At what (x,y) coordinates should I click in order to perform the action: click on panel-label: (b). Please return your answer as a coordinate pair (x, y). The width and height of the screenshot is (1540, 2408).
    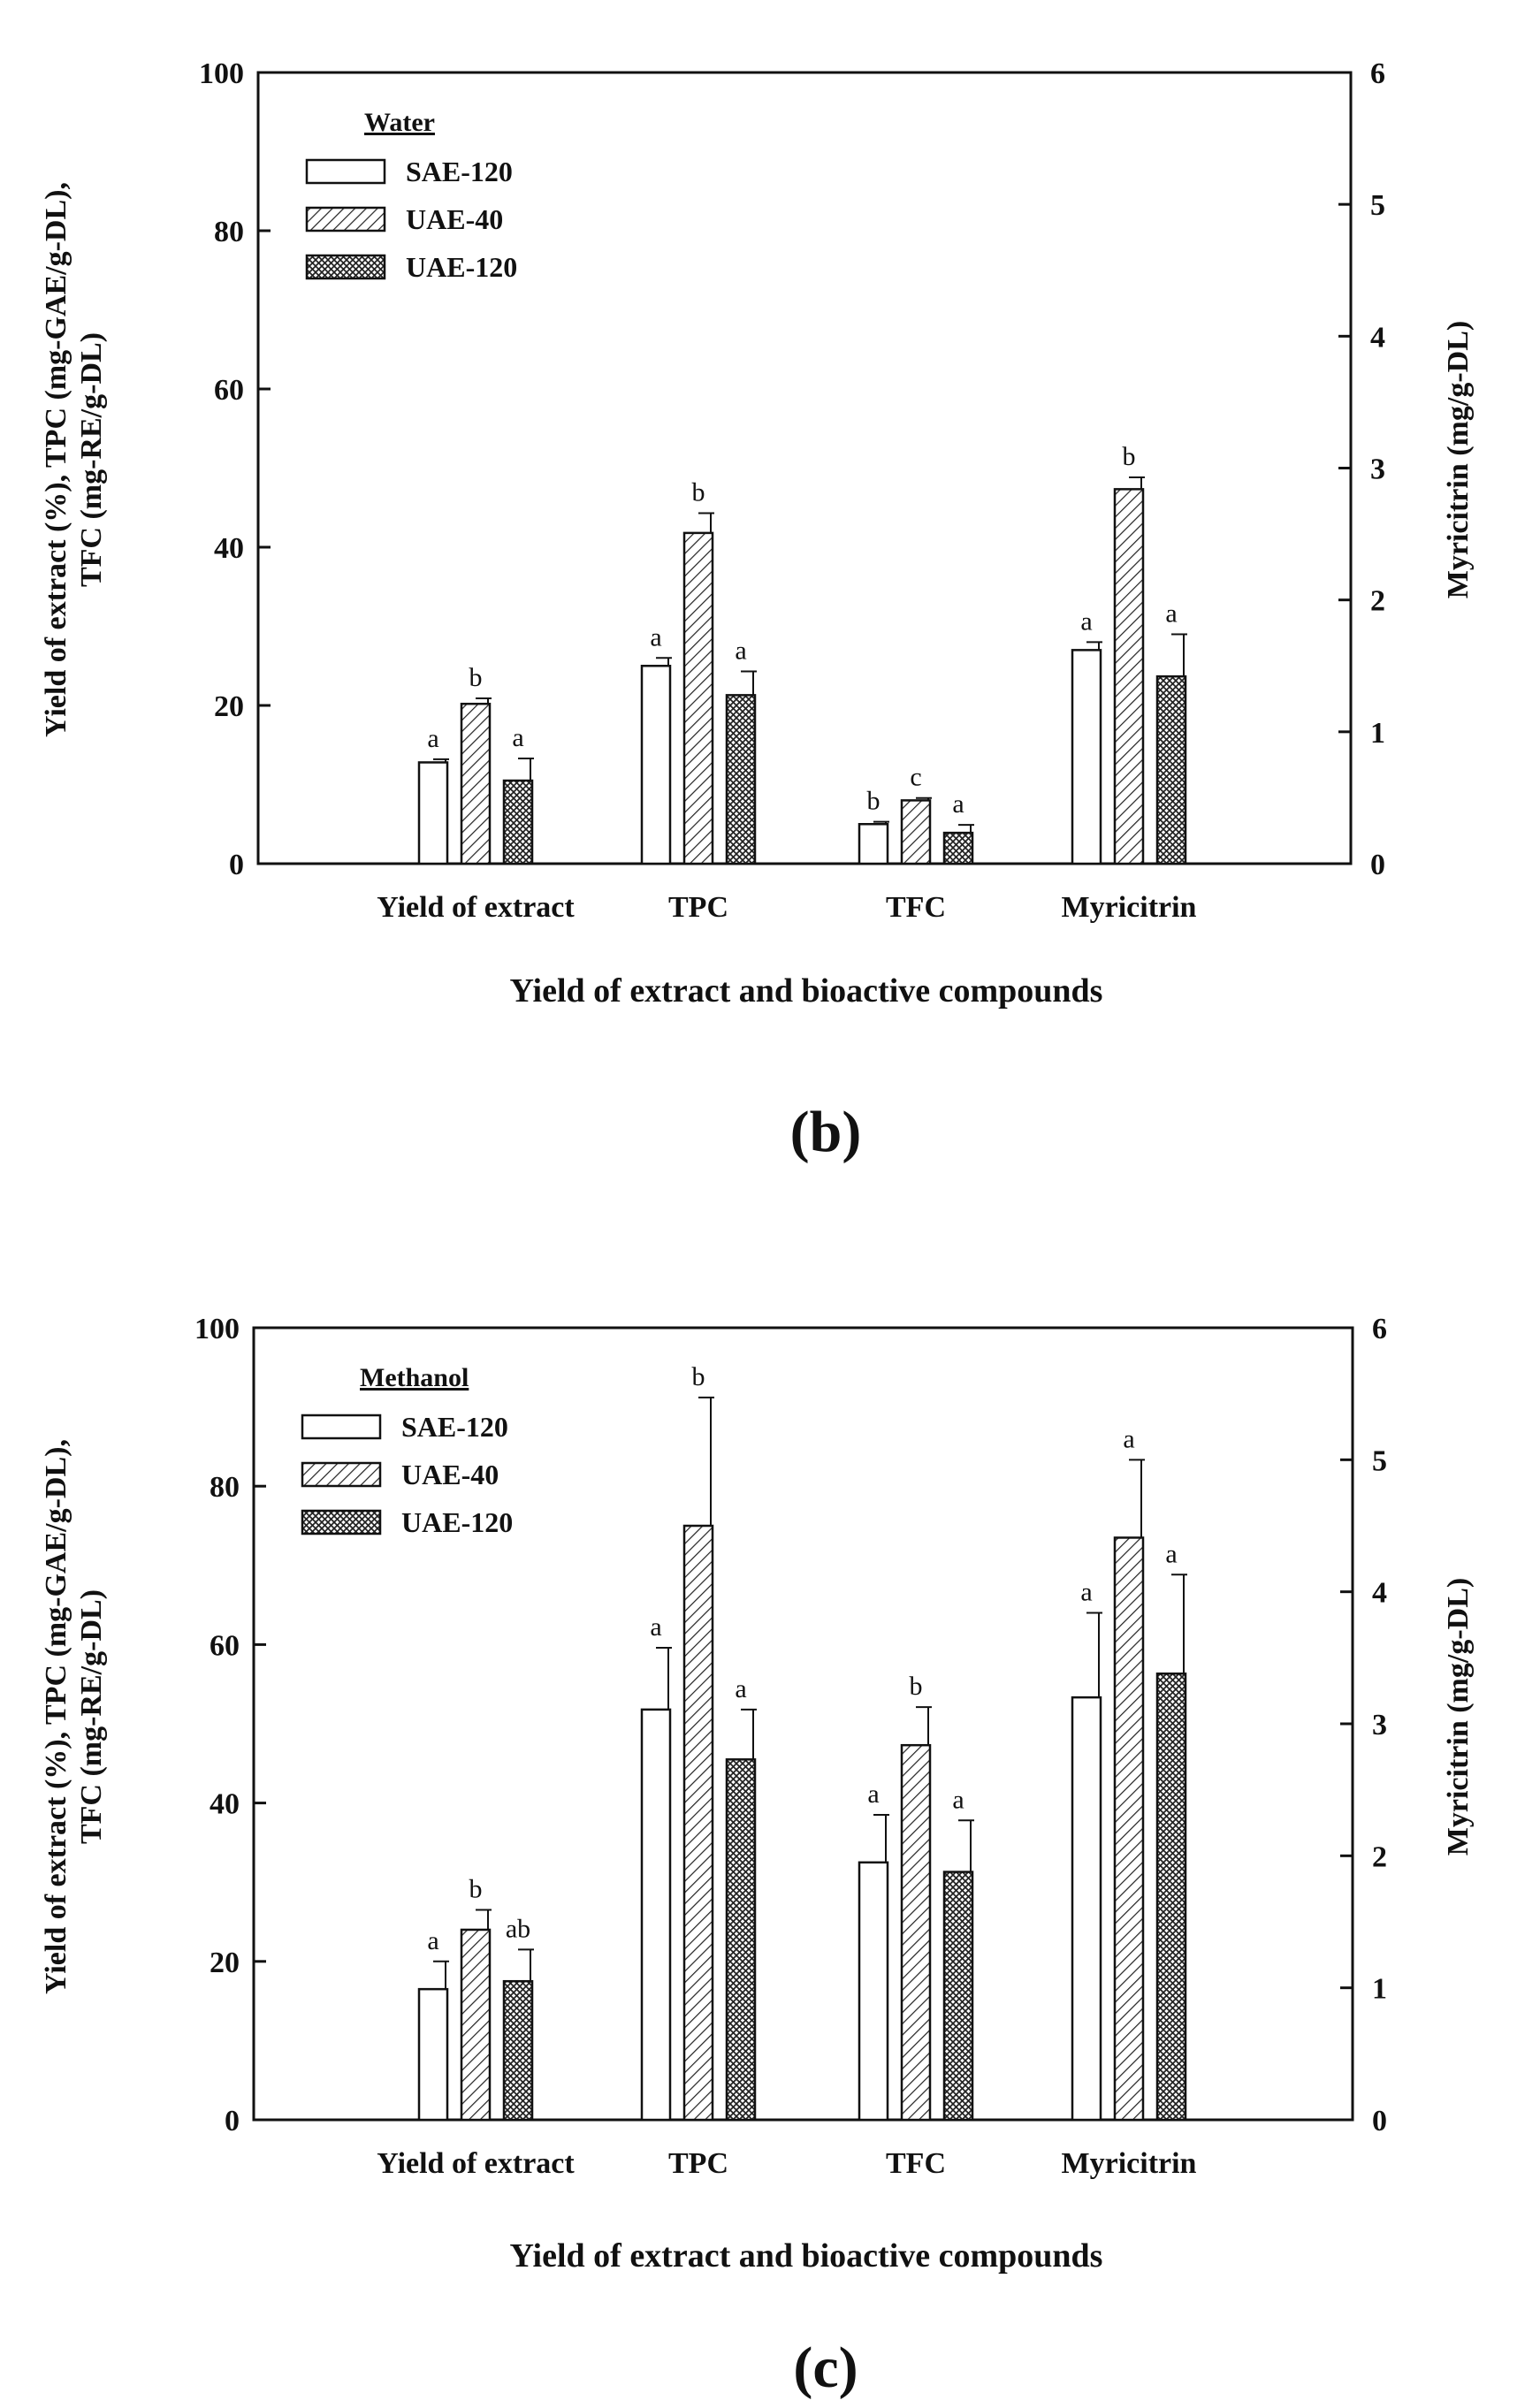
    Looking at the image, I should click on (826, 1132).